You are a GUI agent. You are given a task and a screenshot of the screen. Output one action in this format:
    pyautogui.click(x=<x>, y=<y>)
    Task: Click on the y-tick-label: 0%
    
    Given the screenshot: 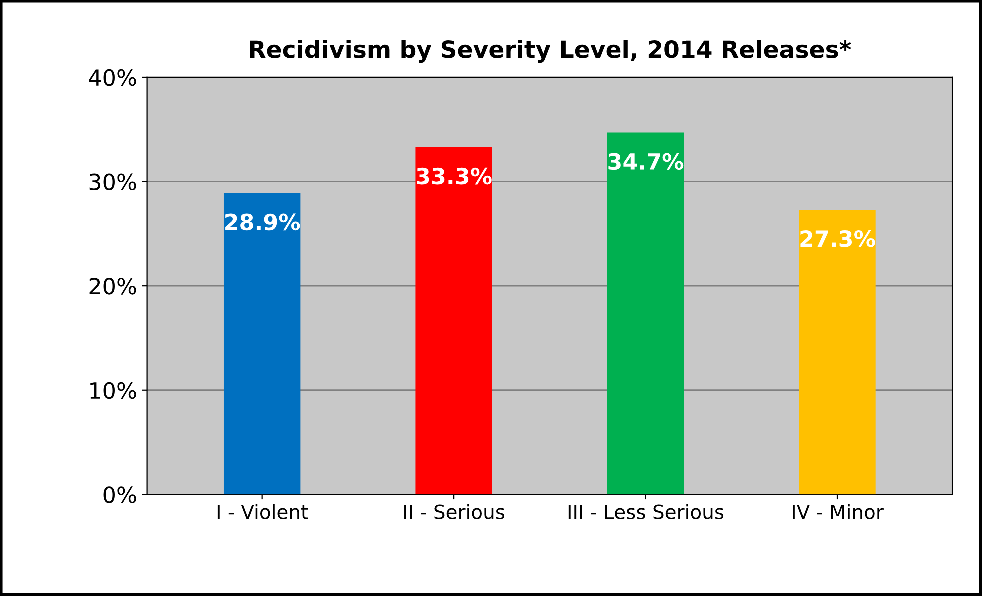 What is the action you would take?
    pyautogui.click(x=120, y=495)
    